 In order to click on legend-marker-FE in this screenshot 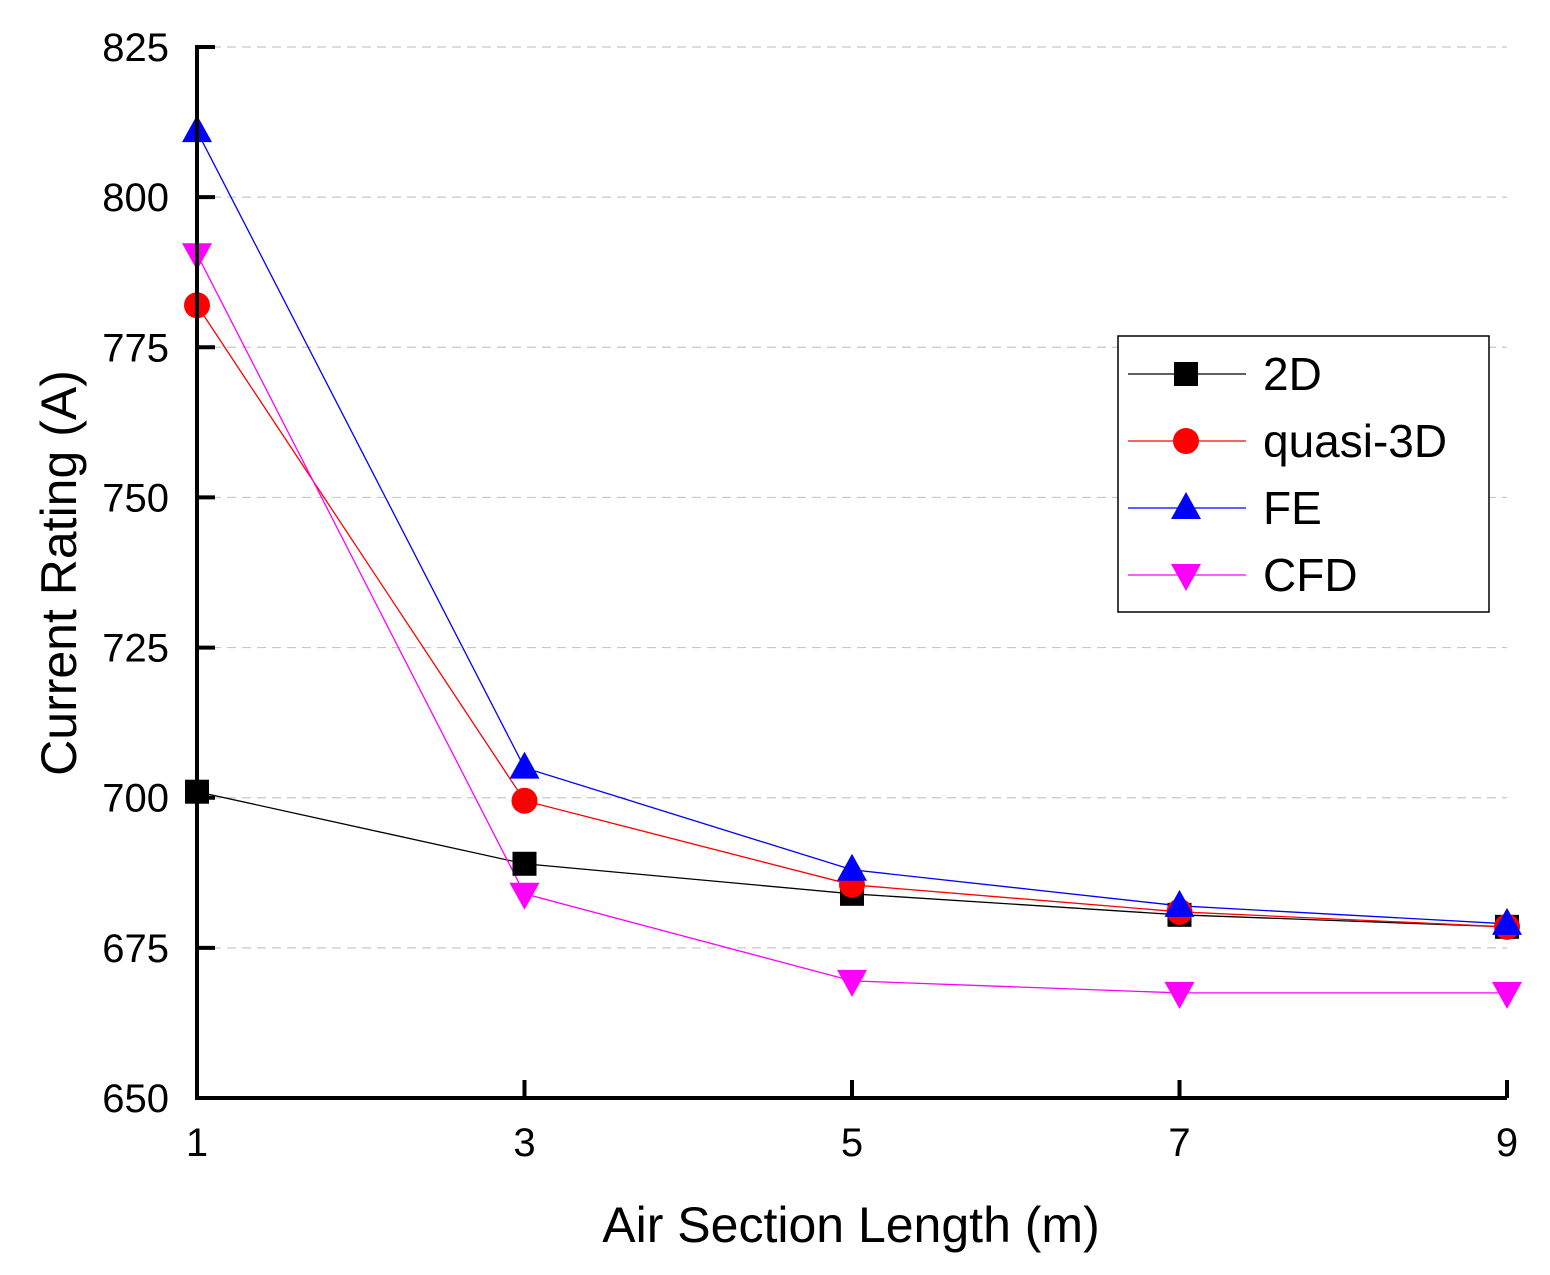, I will do `click(1186, 505)`.